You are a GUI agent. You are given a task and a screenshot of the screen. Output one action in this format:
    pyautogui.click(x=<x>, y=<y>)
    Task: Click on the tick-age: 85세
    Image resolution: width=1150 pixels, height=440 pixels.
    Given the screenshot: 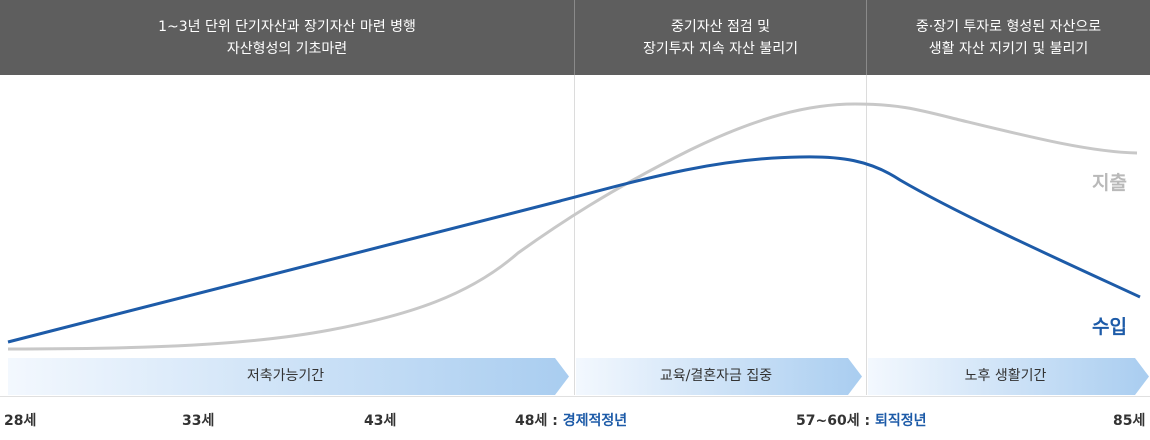 What is the action you would take?
    pyautogui.click(x=1129, y=421)
    